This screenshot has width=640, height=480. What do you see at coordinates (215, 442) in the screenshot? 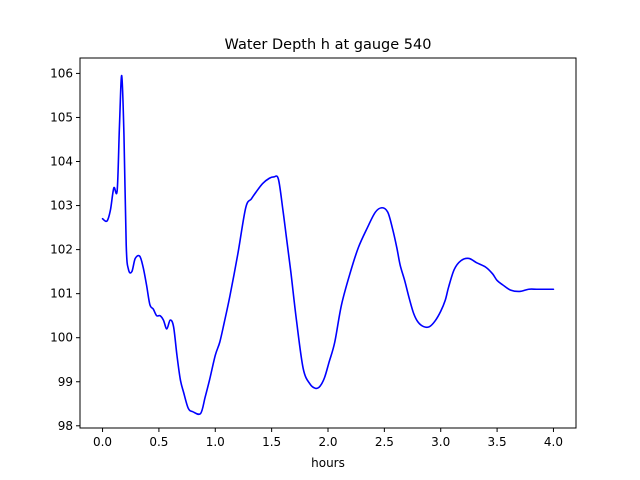
I see `x-tick-label: 1.0` at bounding box center [215, 442].